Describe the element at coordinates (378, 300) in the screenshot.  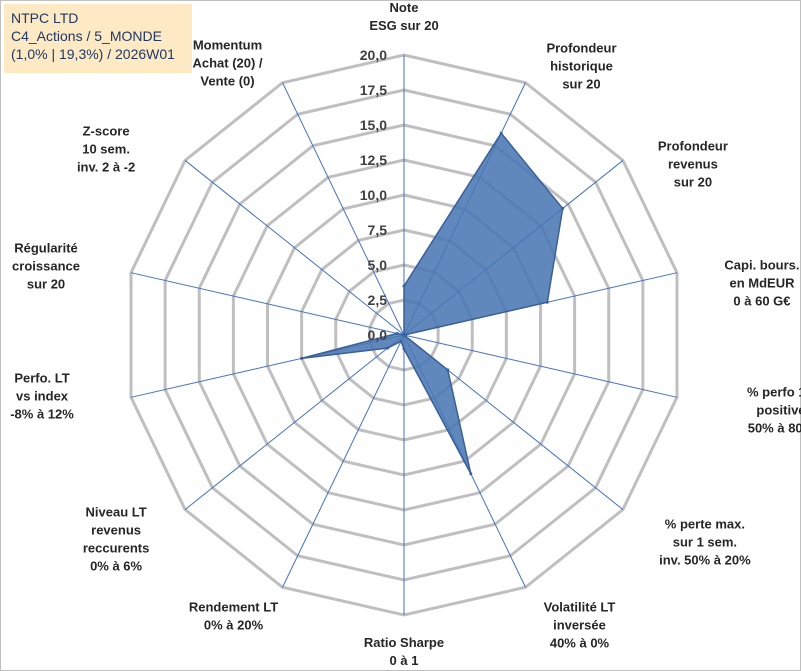
I see `tick-label: 2,5` at that location.